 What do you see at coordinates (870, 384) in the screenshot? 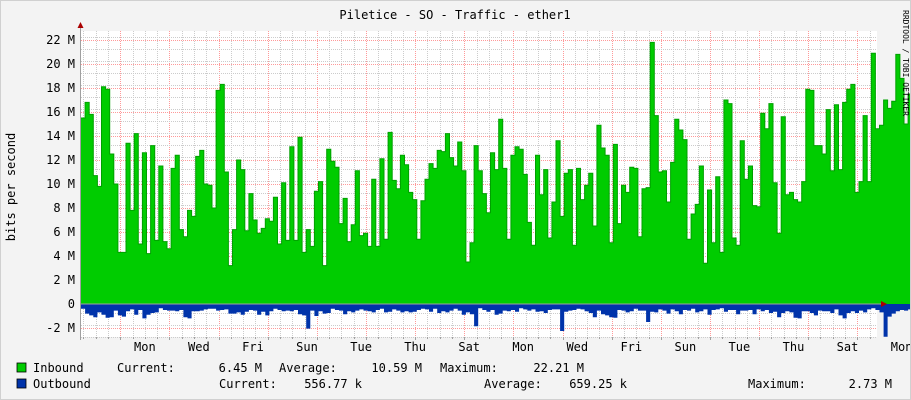
I see `outbound-maximum-value: 2.73 M` at bounding box center [870, 384].